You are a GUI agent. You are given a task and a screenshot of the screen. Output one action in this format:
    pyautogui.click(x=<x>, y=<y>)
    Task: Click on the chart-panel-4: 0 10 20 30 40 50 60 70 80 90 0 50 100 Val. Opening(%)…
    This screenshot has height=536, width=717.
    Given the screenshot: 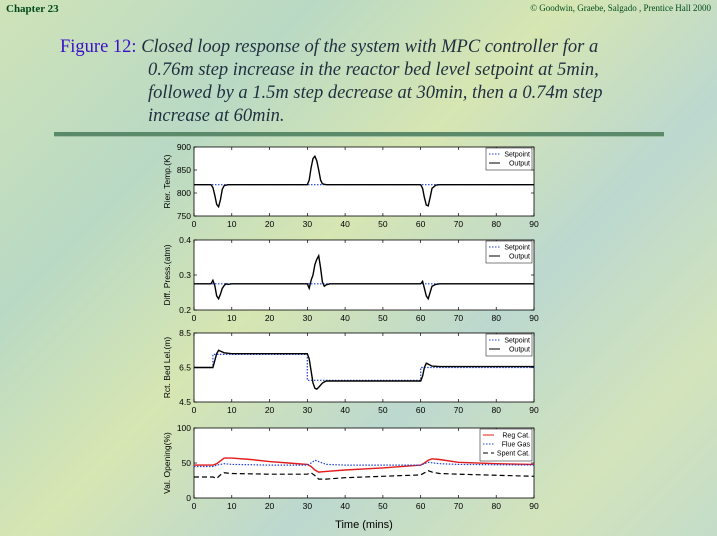 What is the action you would take?
    pyautogui.click(x=350, y=477)
    